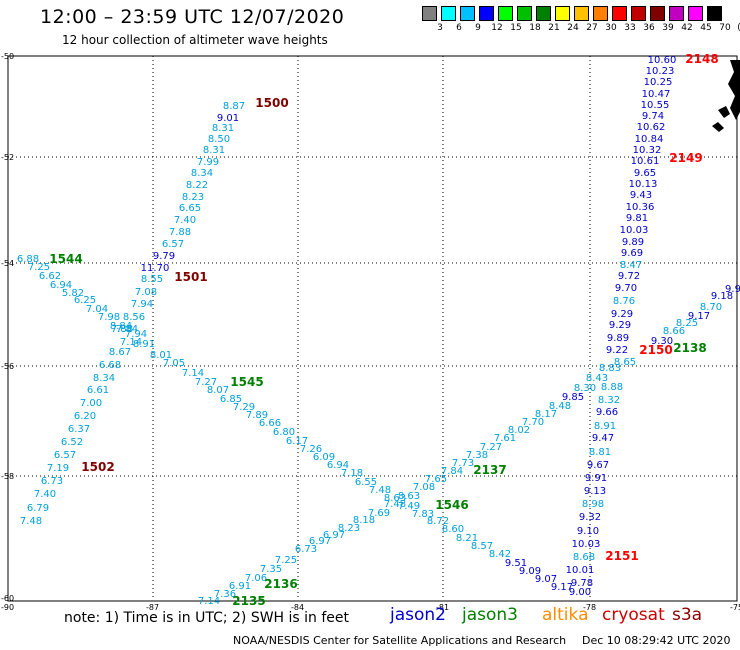  Describe the element at coordinates (651, 127) in the screenshot. I see `wave-height-value: 10.62` at that location.